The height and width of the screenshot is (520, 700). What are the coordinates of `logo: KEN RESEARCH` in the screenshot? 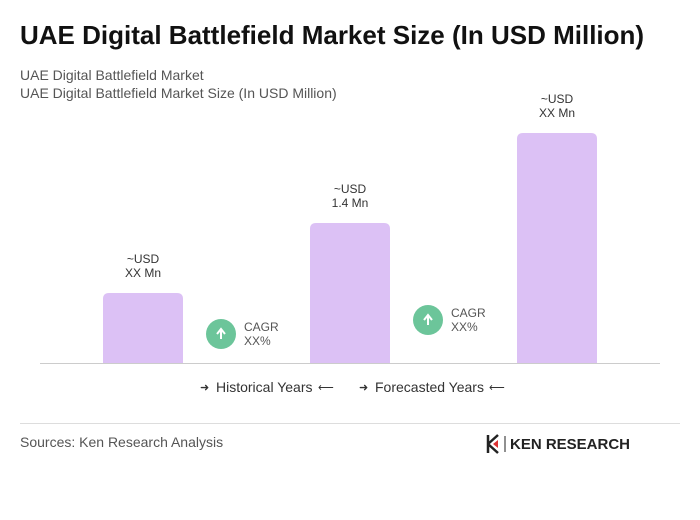 It's located at (558, 444).